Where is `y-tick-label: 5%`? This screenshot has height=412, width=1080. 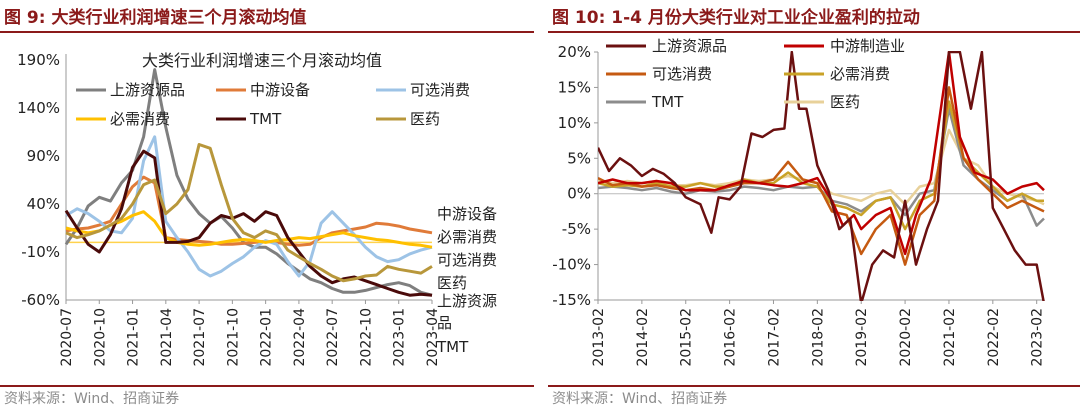
y-tick-label: 5% is located at coordinates (579, 158).